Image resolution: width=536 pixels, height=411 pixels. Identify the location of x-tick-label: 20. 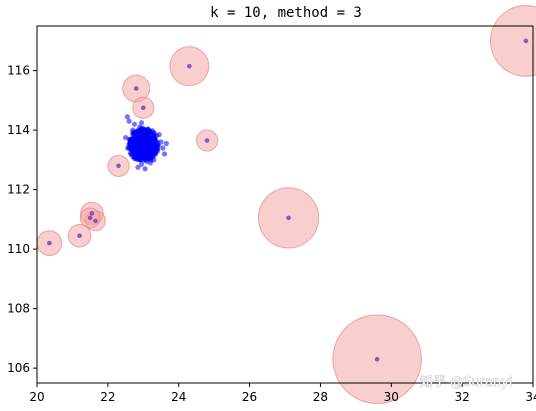
(36, 397).